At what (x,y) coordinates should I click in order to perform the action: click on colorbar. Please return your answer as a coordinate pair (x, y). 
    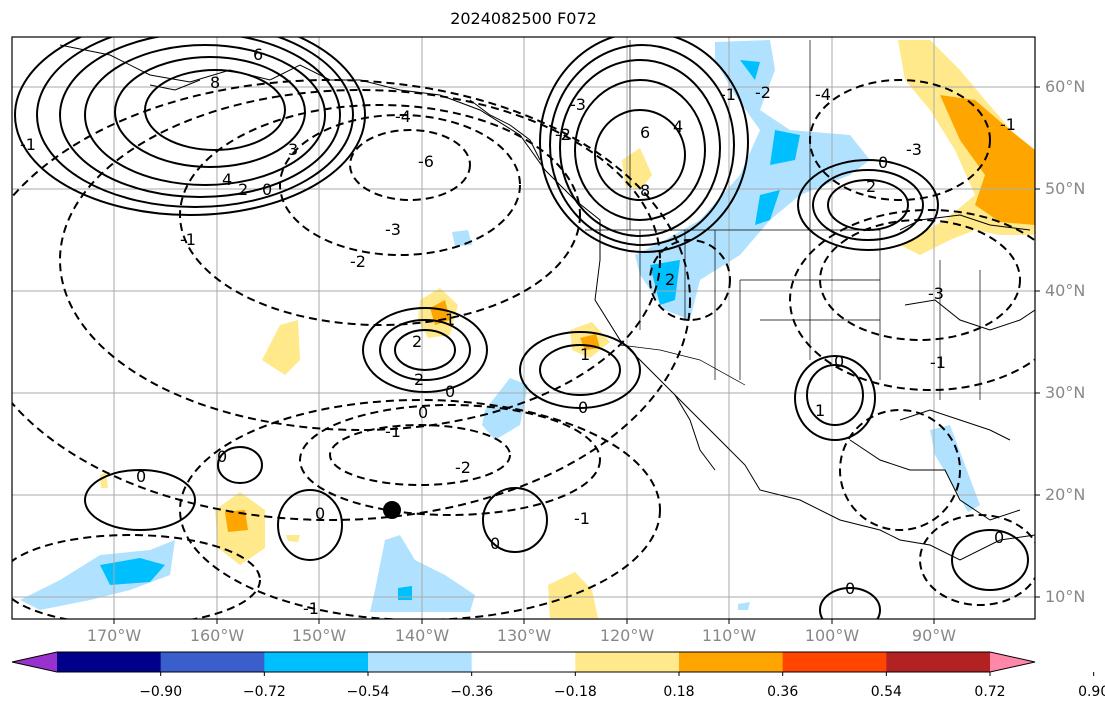
    Looking at the image, I should click on (553, 663).